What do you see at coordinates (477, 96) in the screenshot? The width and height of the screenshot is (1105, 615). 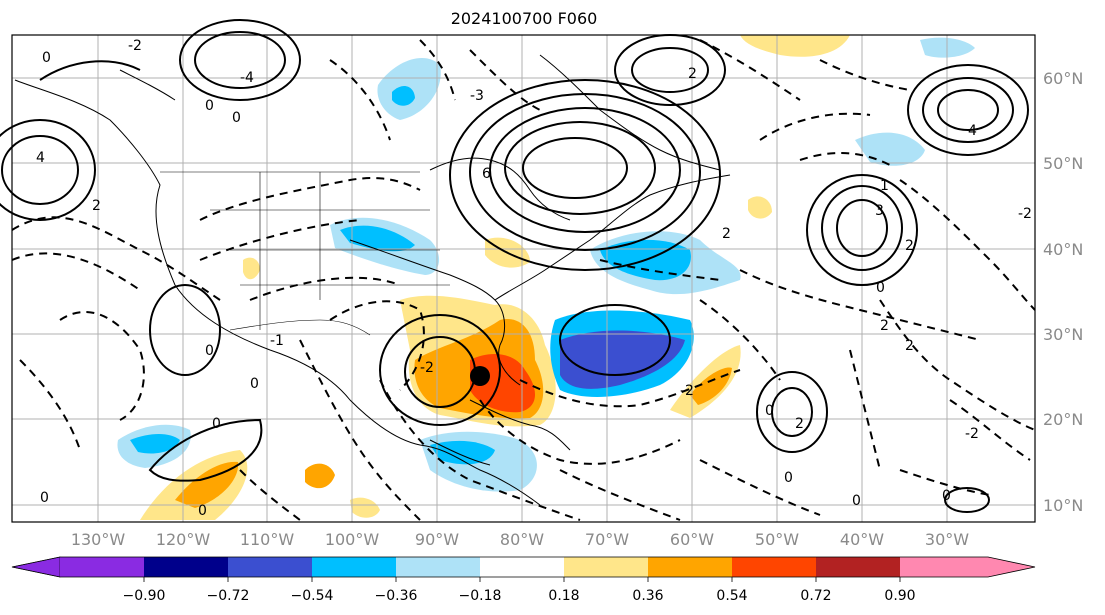 I see `contour-label: -3` at bounding box center [477, 96].